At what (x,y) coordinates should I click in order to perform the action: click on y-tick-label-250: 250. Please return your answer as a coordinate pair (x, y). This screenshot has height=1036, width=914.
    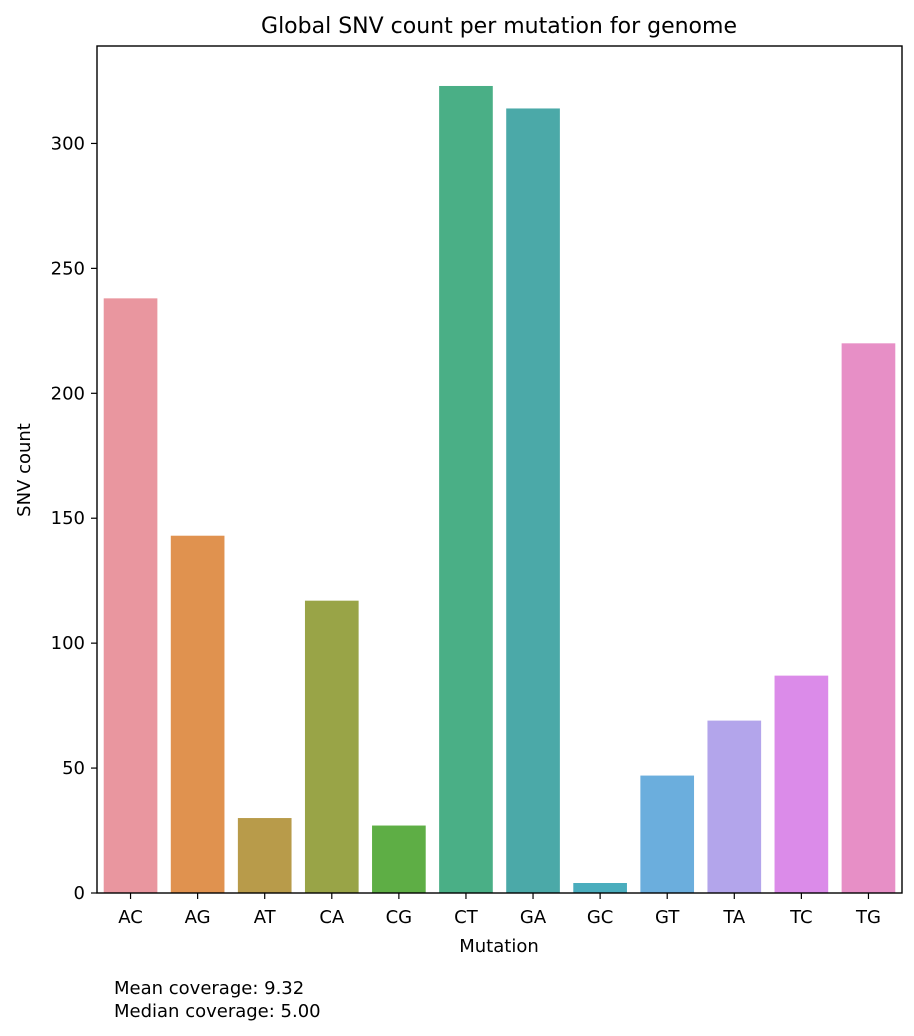
    Looking at the image, I should click on (68, 268).